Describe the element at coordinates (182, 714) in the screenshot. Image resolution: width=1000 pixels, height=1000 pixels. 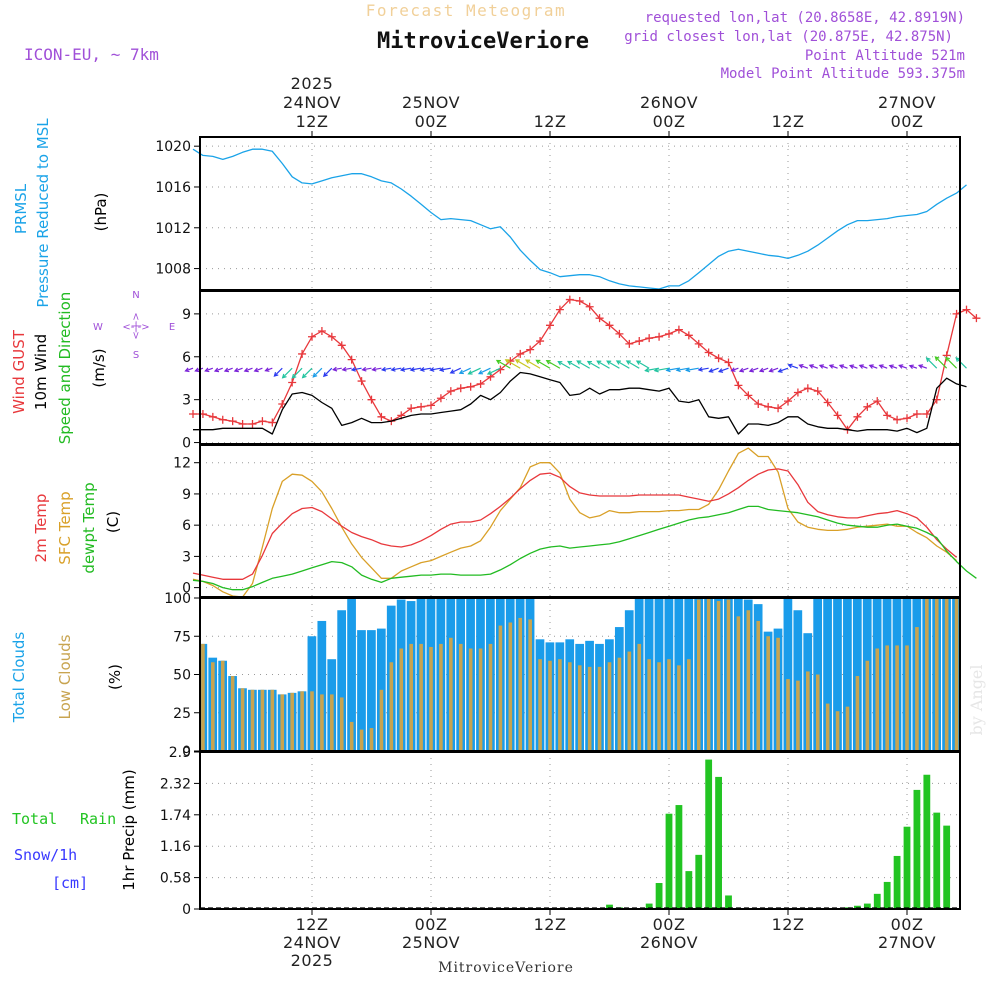
I see `y-tick-label: 25` at that location.